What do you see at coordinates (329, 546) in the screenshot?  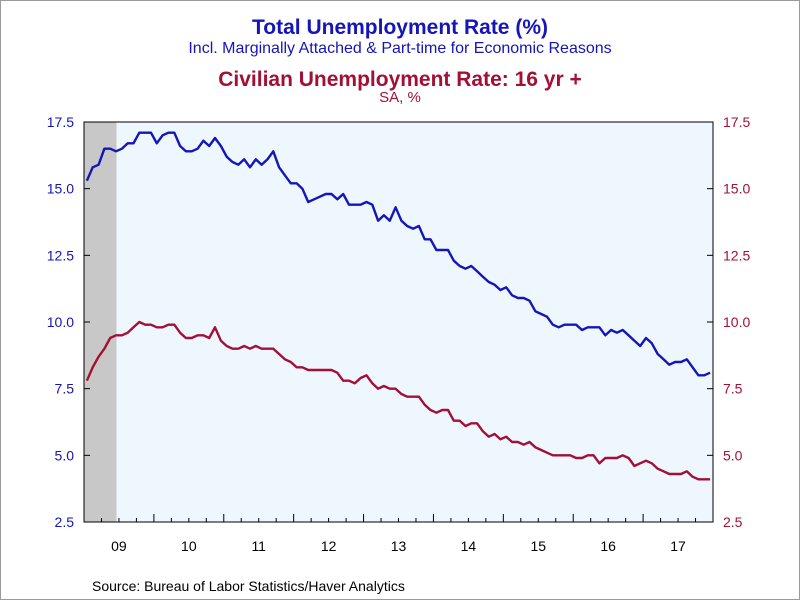 I see `x-tick-label: 12` at bounding box center [329, 546].